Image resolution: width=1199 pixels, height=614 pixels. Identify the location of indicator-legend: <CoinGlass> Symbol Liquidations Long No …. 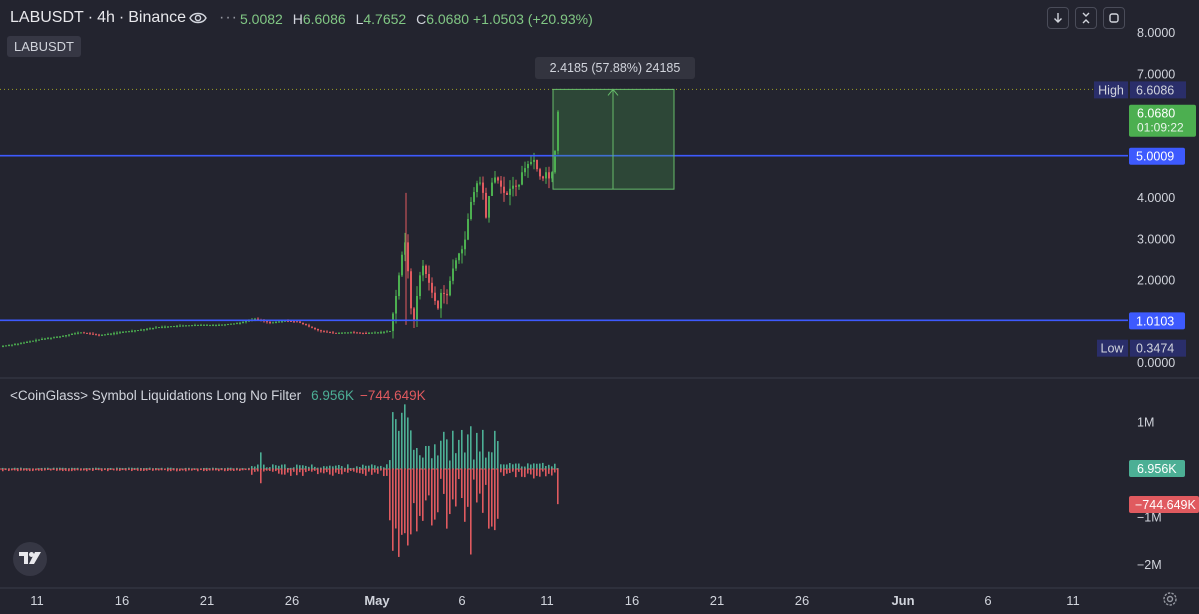
(218, 395).